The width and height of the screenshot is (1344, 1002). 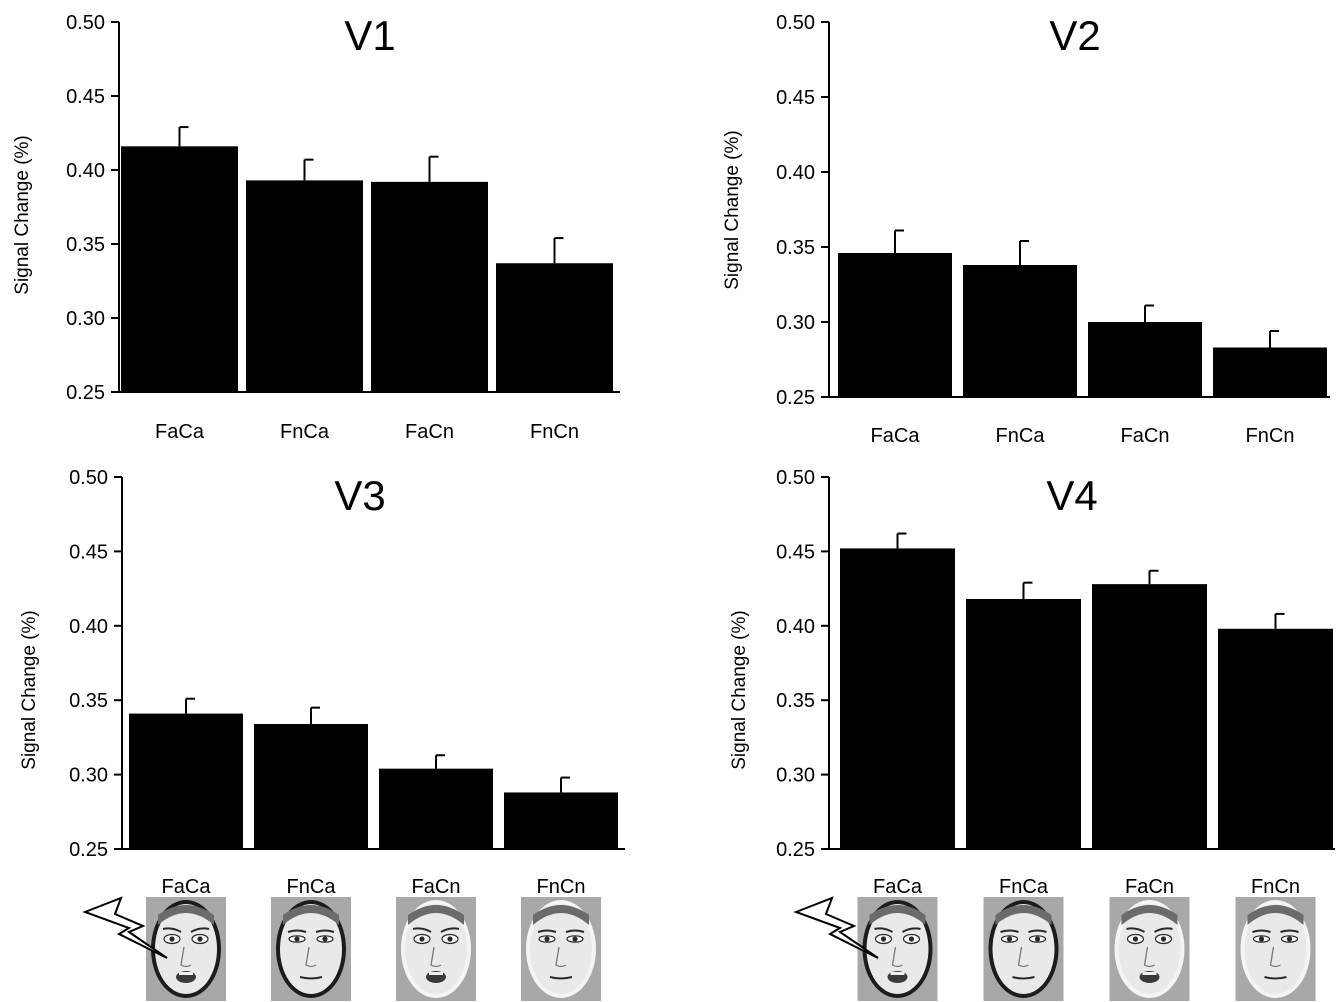 What do you see at coordinates (85, 319) in the screenshot?
I see `y-tick-label: 0.30` at bounding box center [85, 319].